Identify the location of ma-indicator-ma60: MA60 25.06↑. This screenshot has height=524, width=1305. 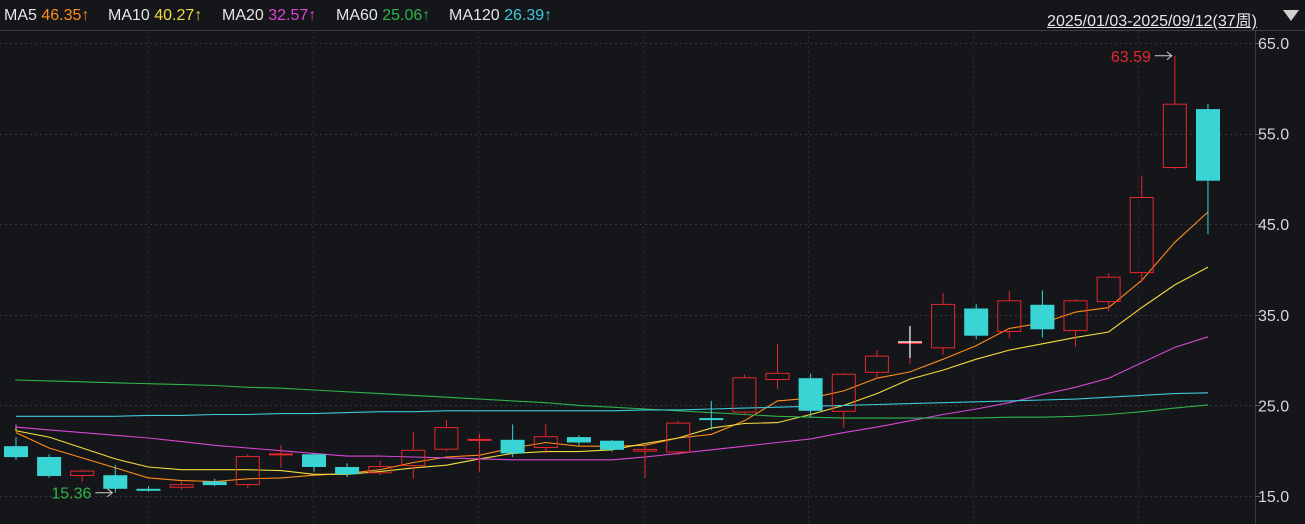
(383, 16).